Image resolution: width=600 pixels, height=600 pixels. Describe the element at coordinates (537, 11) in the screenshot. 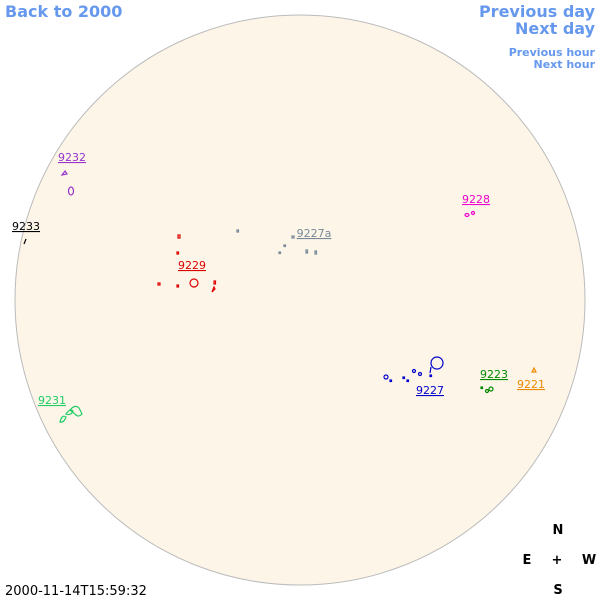

I see `previous-day-link: Previous day` at that location.